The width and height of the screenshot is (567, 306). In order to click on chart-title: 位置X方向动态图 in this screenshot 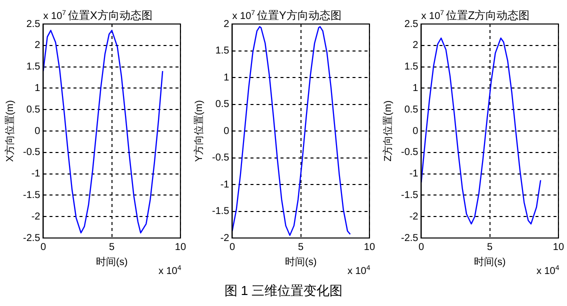, I will do `click(110, 15)`.